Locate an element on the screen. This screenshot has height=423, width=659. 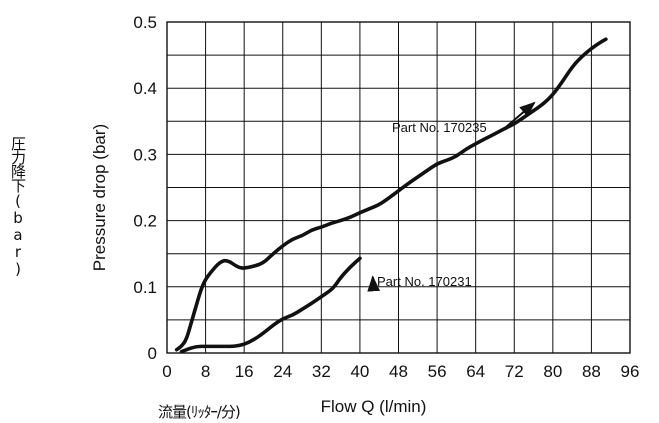
annotation-layer: Part No. 170235 Part No. 170231 is located at coordinates (451, 196).